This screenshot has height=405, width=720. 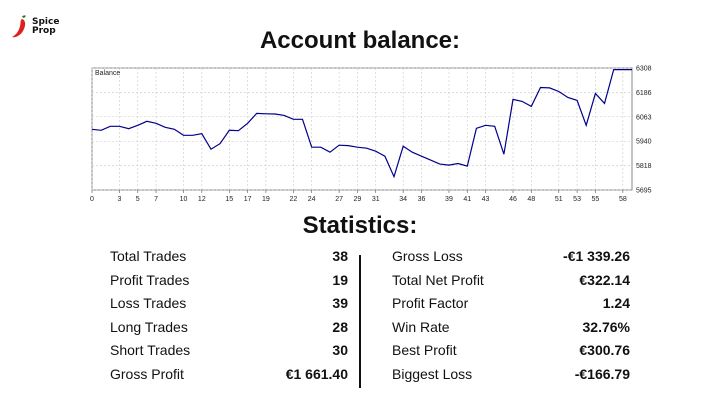 I want to click on x-tick-label: 0, so click(x=92, y=199).